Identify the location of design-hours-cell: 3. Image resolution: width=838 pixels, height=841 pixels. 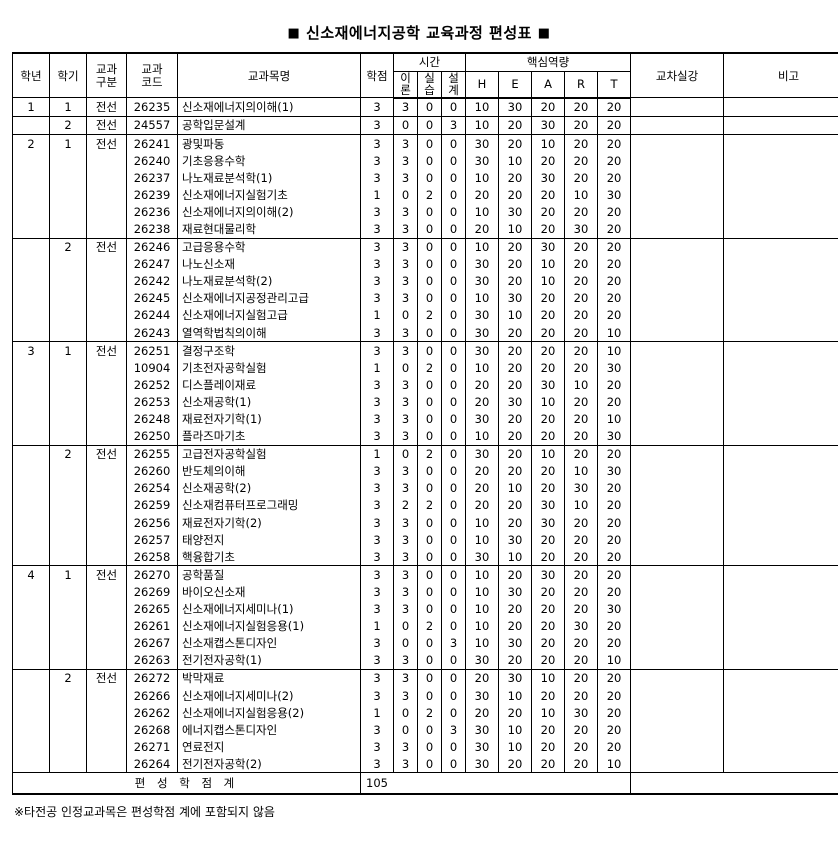
(453, 730).